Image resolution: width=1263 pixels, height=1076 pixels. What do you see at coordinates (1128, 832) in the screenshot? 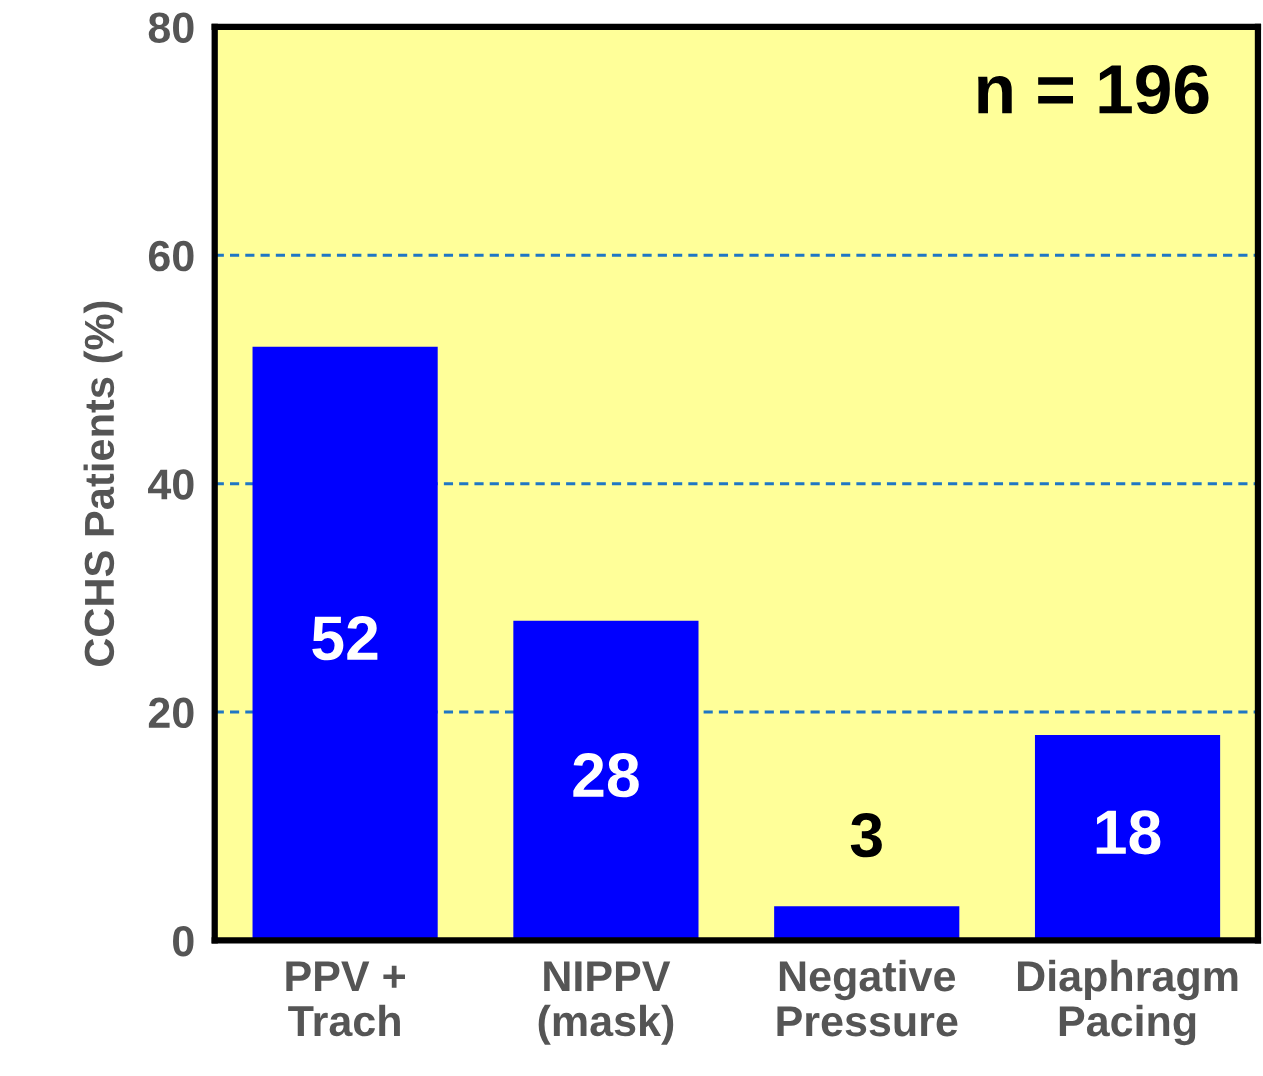
I see `data-label: 18` at bounding box center [1128, 832].